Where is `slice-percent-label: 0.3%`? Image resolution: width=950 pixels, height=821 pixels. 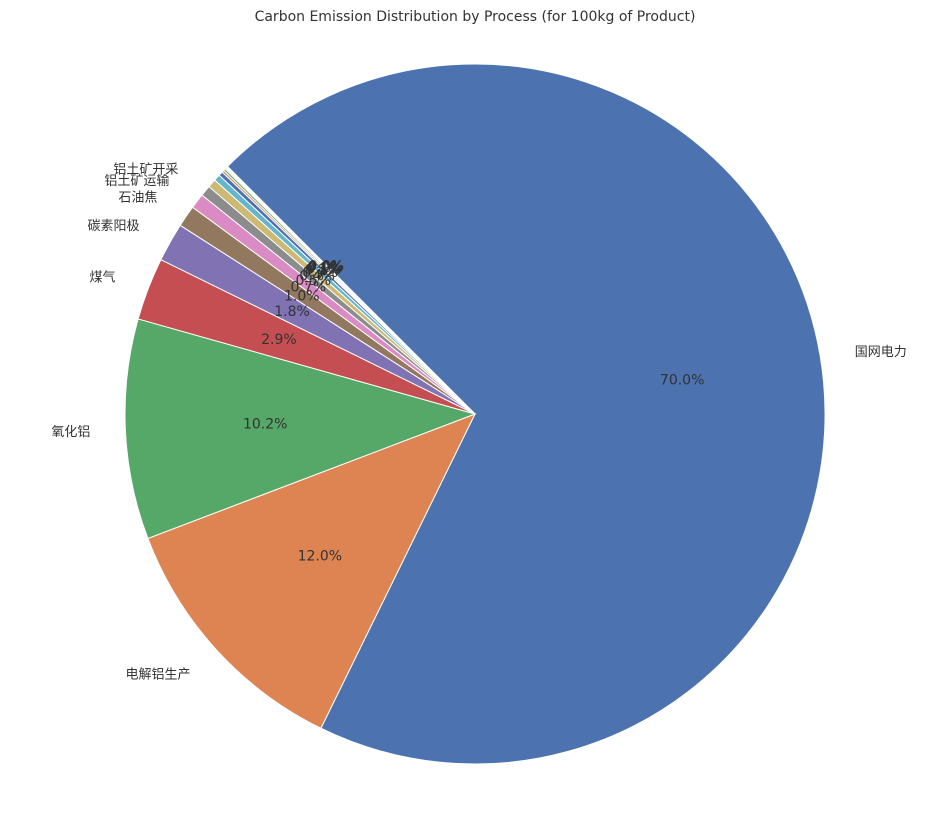
slice-percent-label: 0.3% is located at coordinates (320, 273).